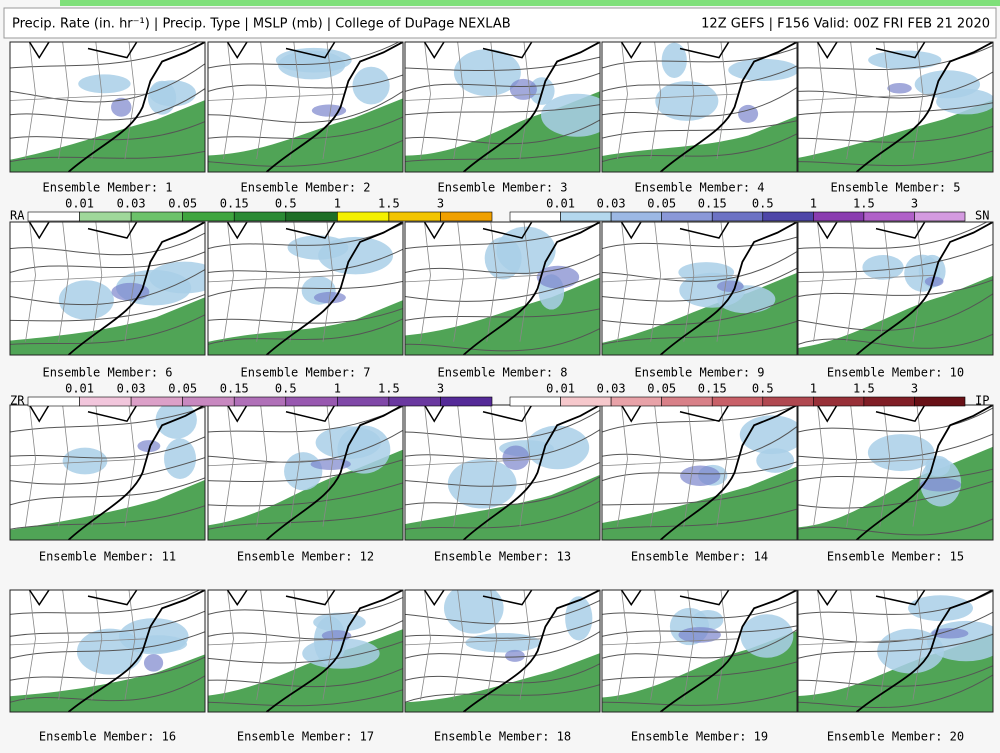 The image size is (1000, 753). What do you see at coordinates (17, 401) in the screenshot?
I see `legend-name: ZR` at bounding box center [17, 401].